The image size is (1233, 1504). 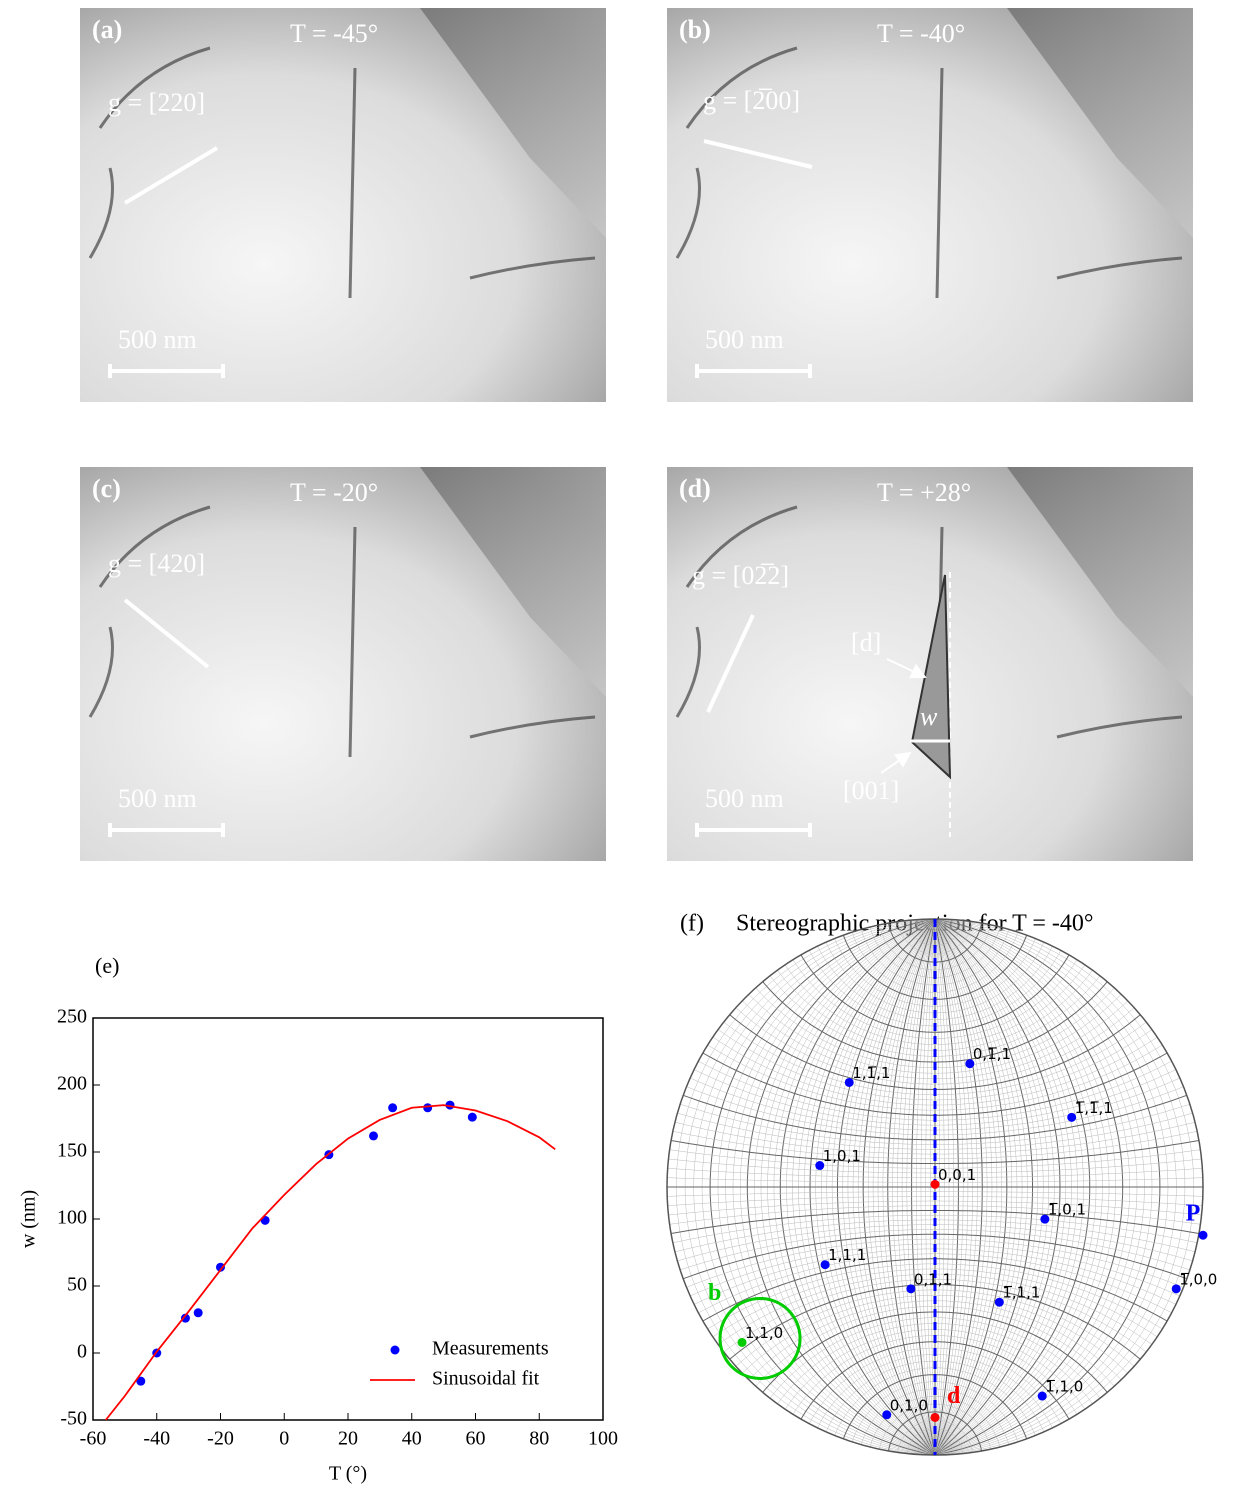 What do you see at coordinates (1064, 1387) in the screenshot?
I see `pole-label: 1̅,1,0` at bounding box center [1064, 1387].